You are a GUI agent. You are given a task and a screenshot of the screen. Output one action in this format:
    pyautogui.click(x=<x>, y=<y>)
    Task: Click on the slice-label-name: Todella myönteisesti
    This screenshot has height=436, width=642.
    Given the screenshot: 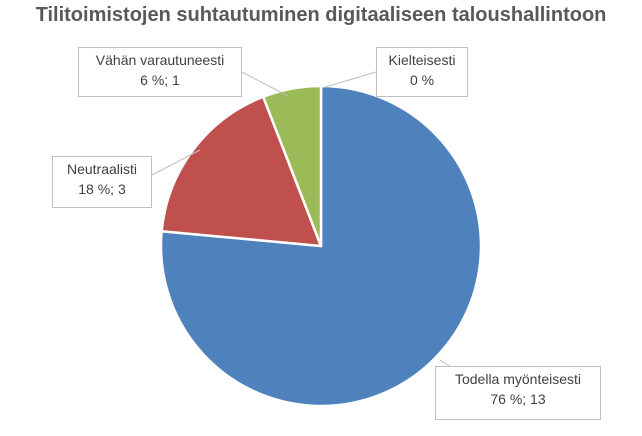 What is the action you would take?
    pyautogui.click(x=518, y=379)
    